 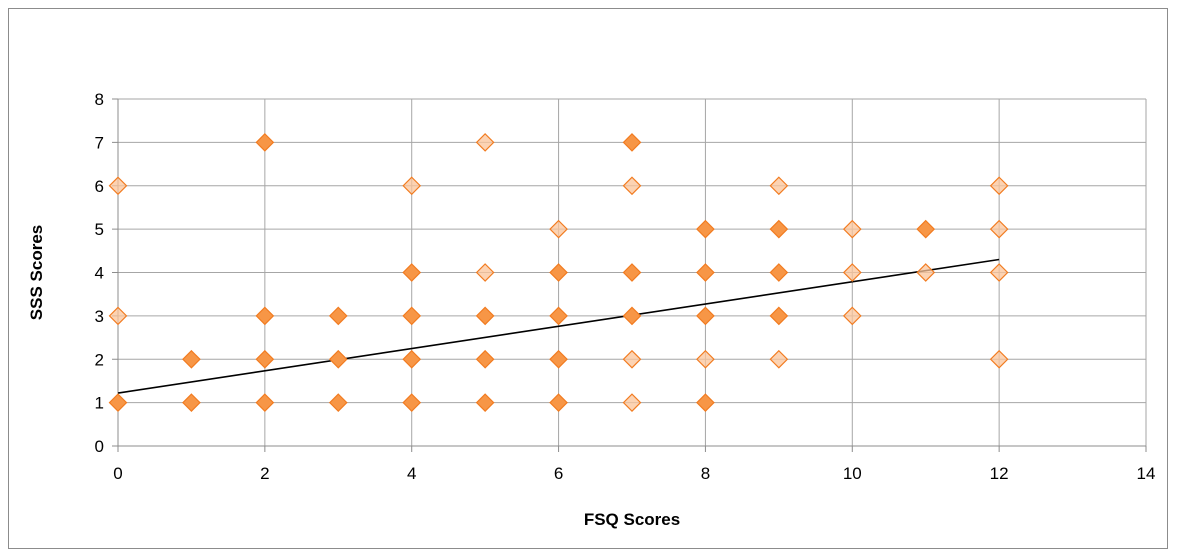 What do you see at coordinates (99, 99) in the screenshot?
I see `y-tick-label: 8` at bounding box center [99, 99].